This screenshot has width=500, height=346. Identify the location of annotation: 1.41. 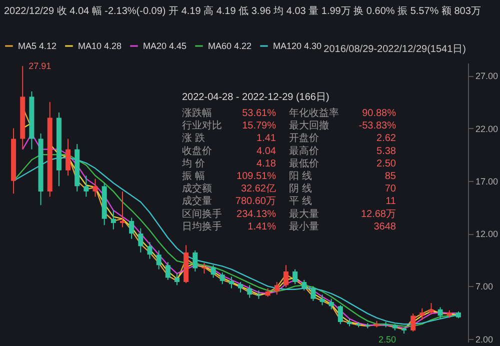
(266, 138).